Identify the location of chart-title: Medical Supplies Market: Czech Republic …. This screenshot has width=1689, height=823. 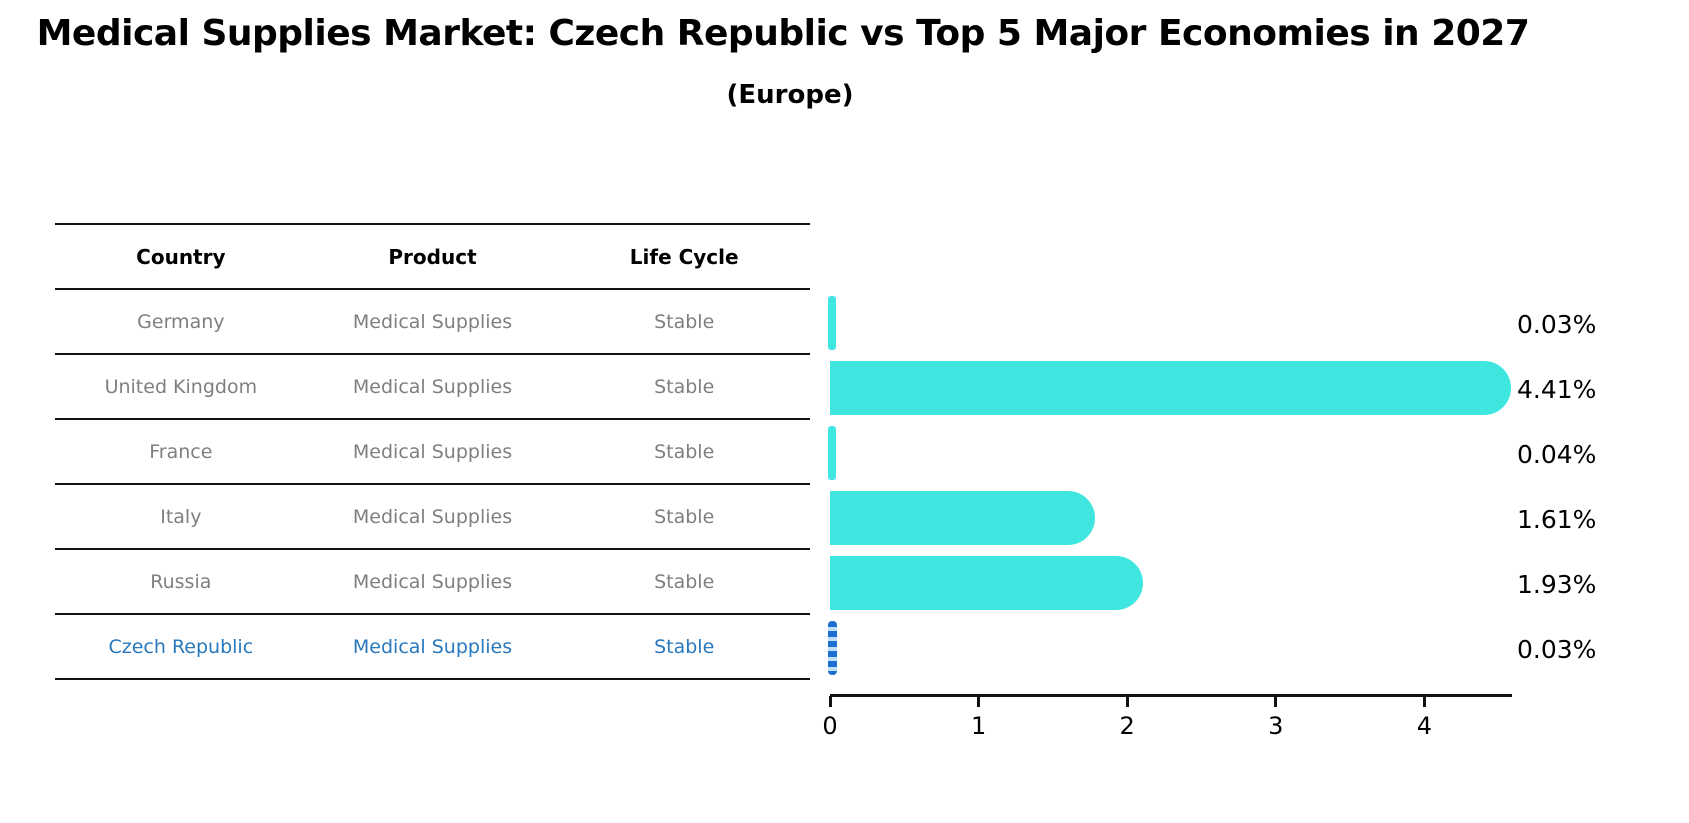
(783, 33).